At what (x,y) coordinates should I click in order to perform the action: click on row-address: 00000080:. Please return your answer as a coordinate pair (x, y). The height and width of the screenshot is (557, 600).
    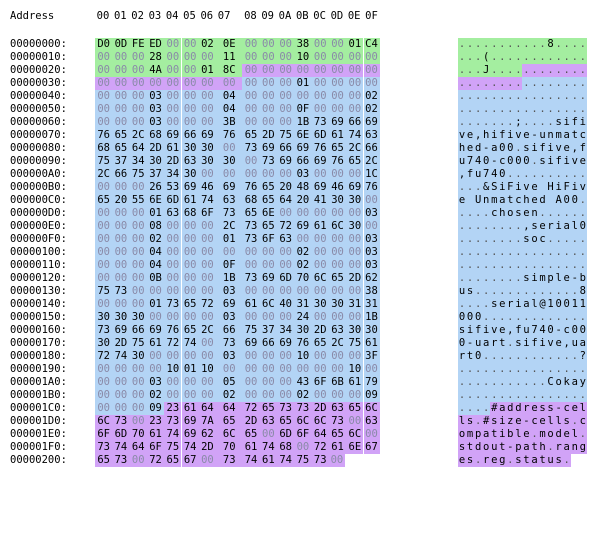
    Looking at the image, I should click on (38, 148).